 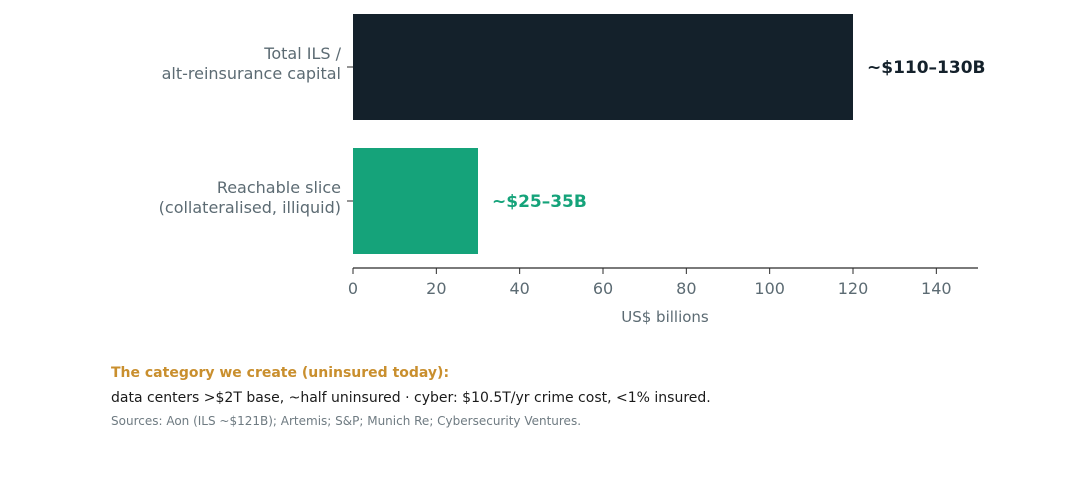 What do you see at coordinates (936, 288) in the screenshot?
I see `x-tick-label-140: 140` at bounding box center [936, 288].